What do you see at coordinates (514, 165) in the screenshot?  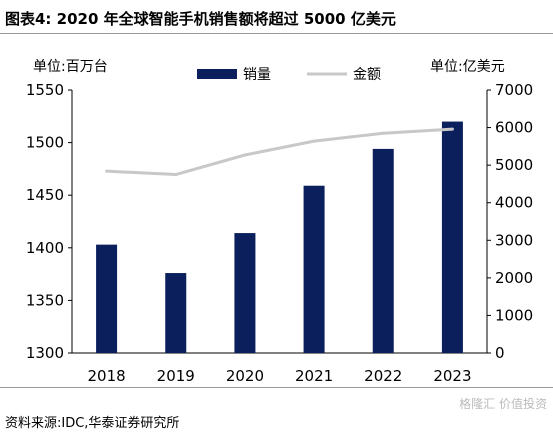 I see `right-axis-tick-label: 5000` at bounding box center [514, 165].